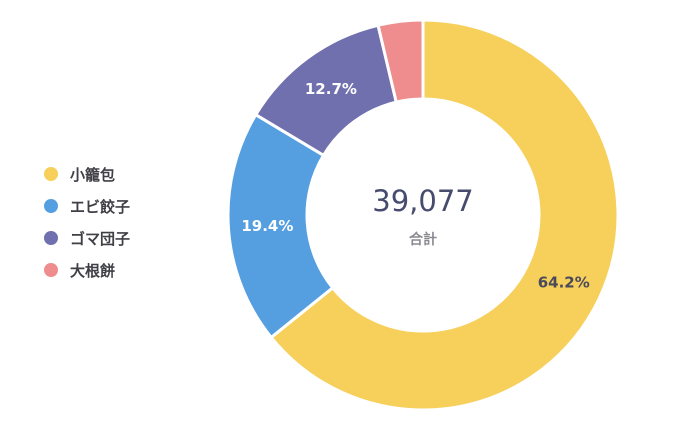 Image resolution: width=699 pixels, height=441 pixels. I want to click on legend-item-xiaolongbao: 小籠包, so click(87, 174).